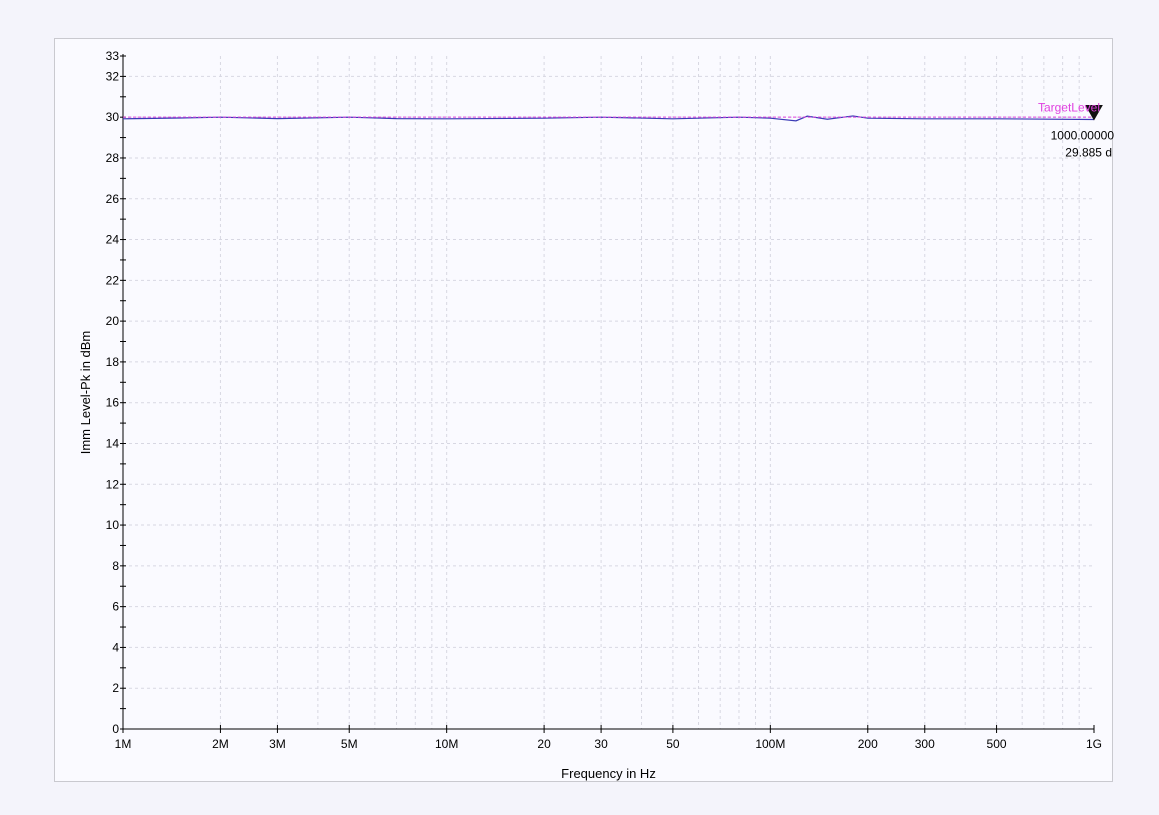 Image resolution: width=1159 pixels, height=815 pixels. I want to click on y-tick-label: 8, so click(115, 566).